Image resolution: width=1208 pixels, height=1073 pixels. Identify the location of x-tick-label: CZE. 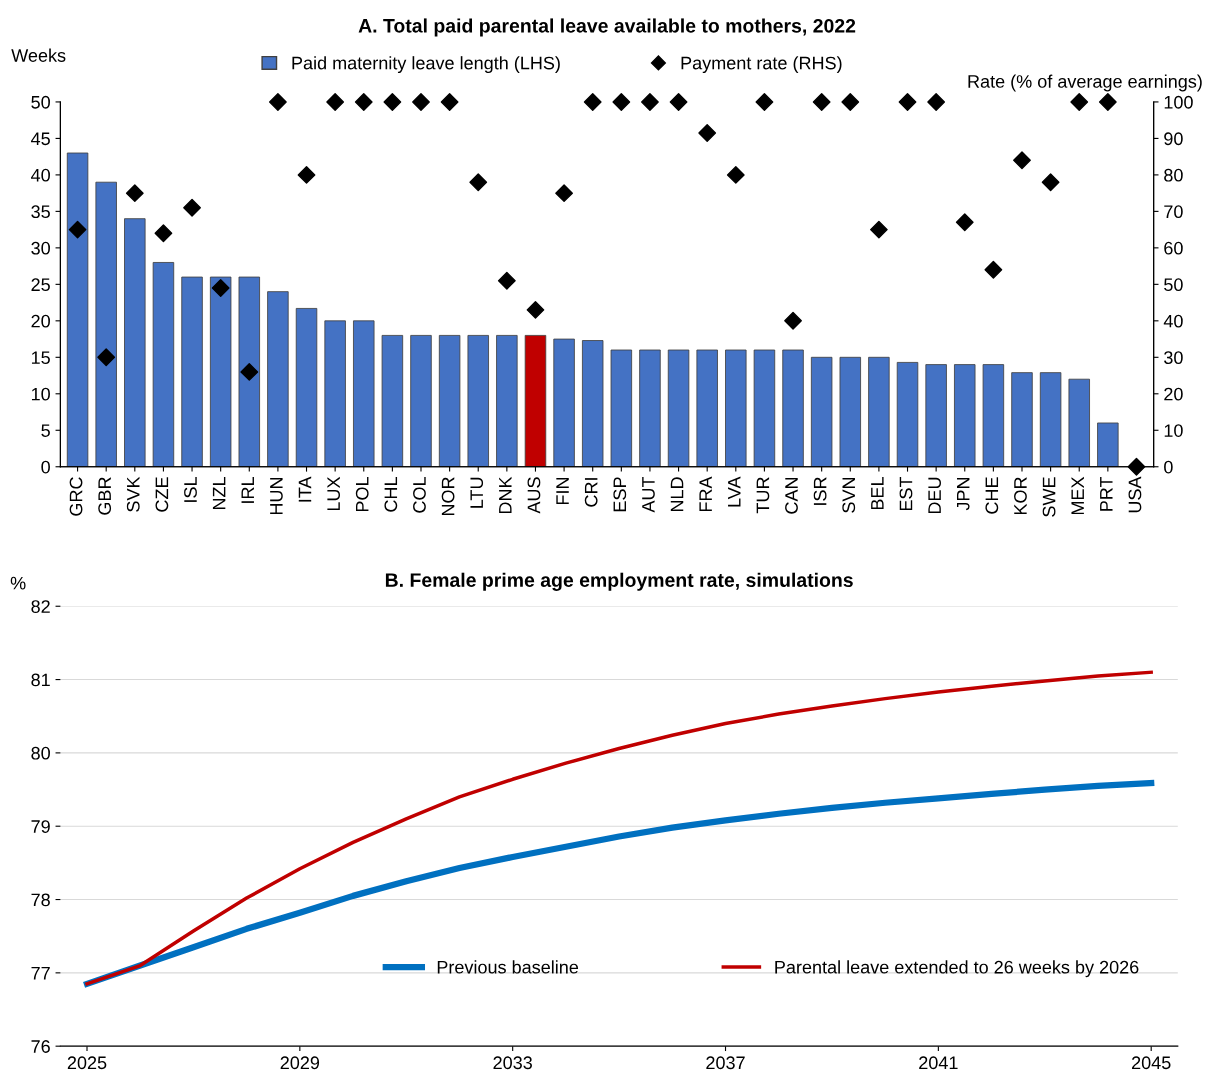
(162, 494).